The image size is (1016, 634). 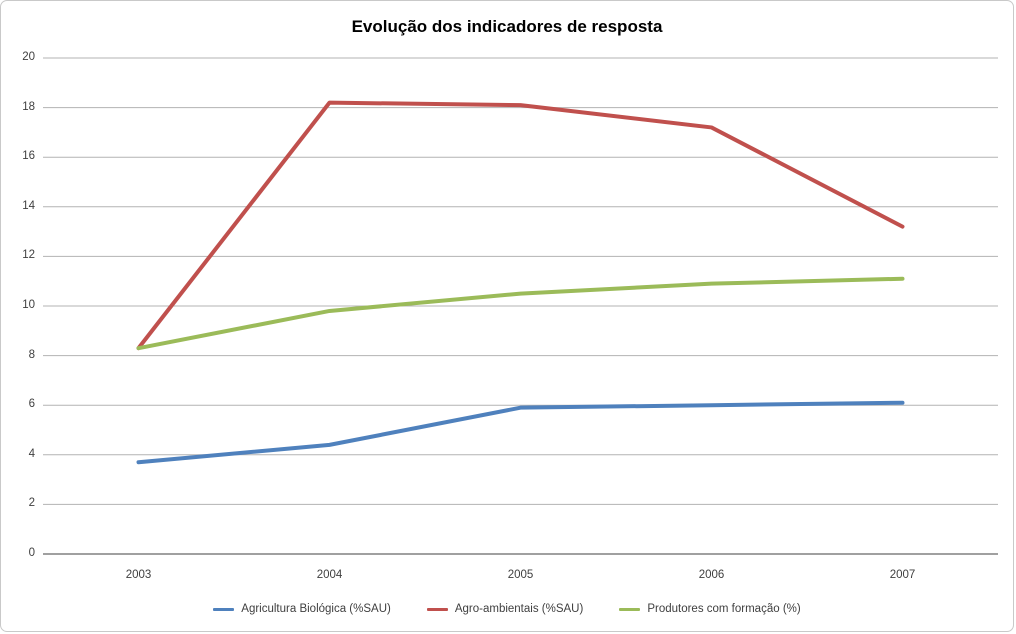 I want to click on y-tick-label: 6, so click(x=31, y=404).